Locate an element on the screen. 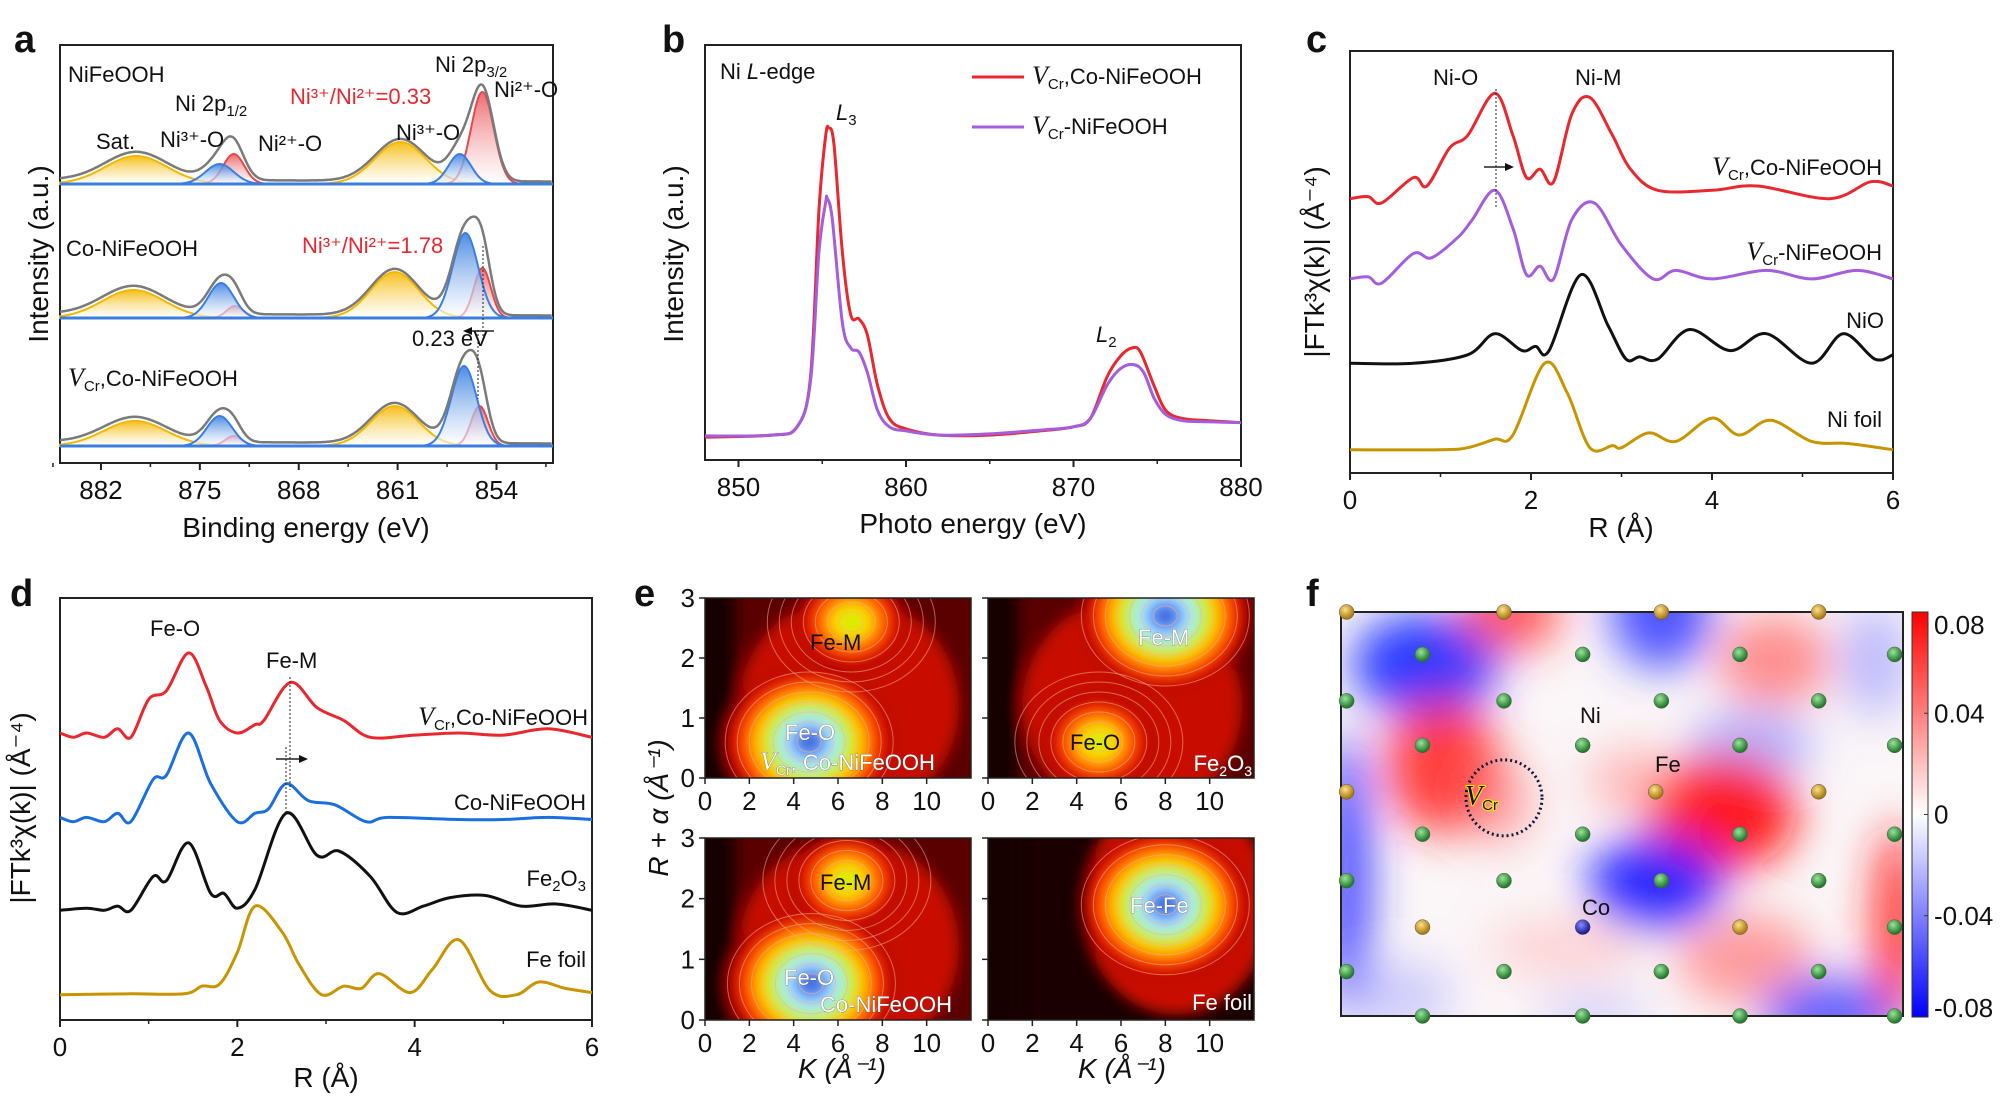 Image resolution: width=2012 pixels, height=1100 pixels. panel-letter-b: b is located at coordinates (673, 40).